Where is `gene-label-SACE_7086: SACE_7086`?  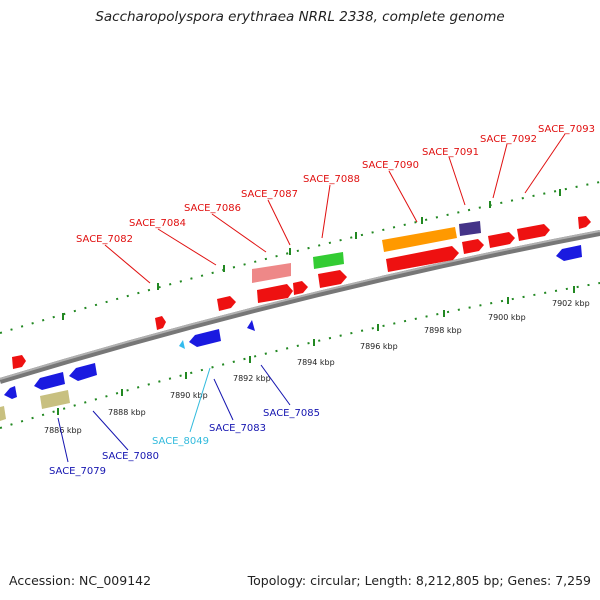
gene-label-SACE_7086: SACE_7086 is located at coordinates (212, 208).